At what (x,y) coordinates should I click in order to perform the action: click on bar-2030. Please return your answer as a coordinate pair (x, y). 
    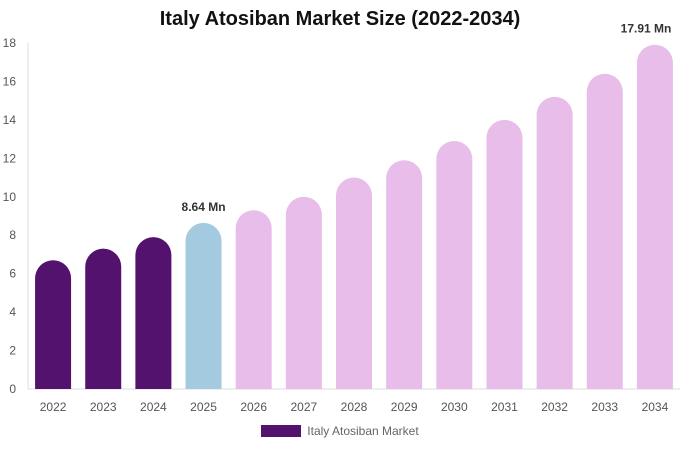
    Looking at the image, I should click on (454, 265).